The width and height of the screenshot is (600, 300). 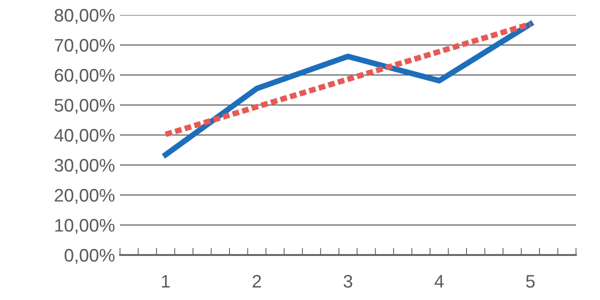 What do you see at coordinates (166, 281) in the screenshot?
I see `x-tick-label: 1` at bounding box center [166, 281].